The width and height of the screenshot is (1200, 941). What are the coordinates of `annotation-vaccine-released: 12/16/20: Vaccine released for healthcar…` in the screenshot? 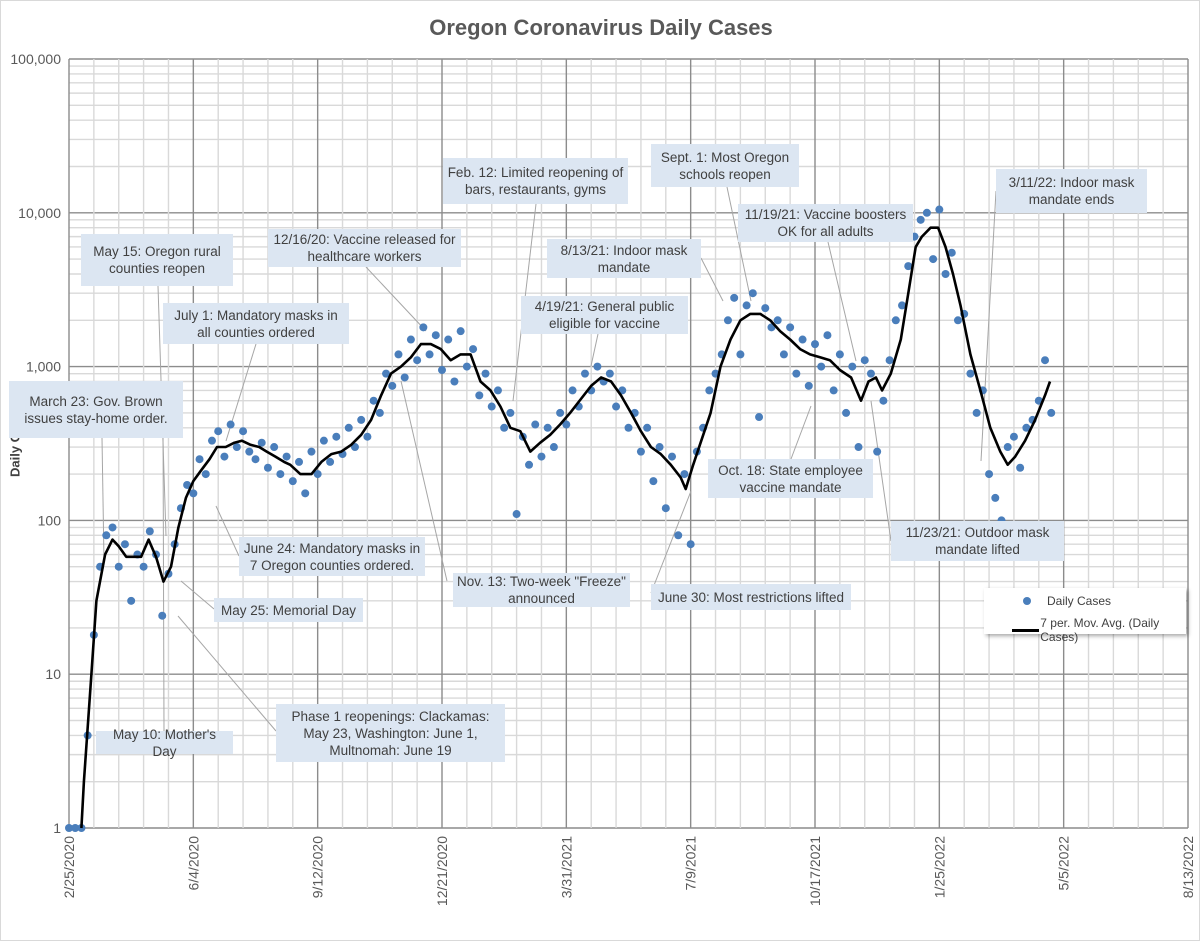 It's located at (364, 248).